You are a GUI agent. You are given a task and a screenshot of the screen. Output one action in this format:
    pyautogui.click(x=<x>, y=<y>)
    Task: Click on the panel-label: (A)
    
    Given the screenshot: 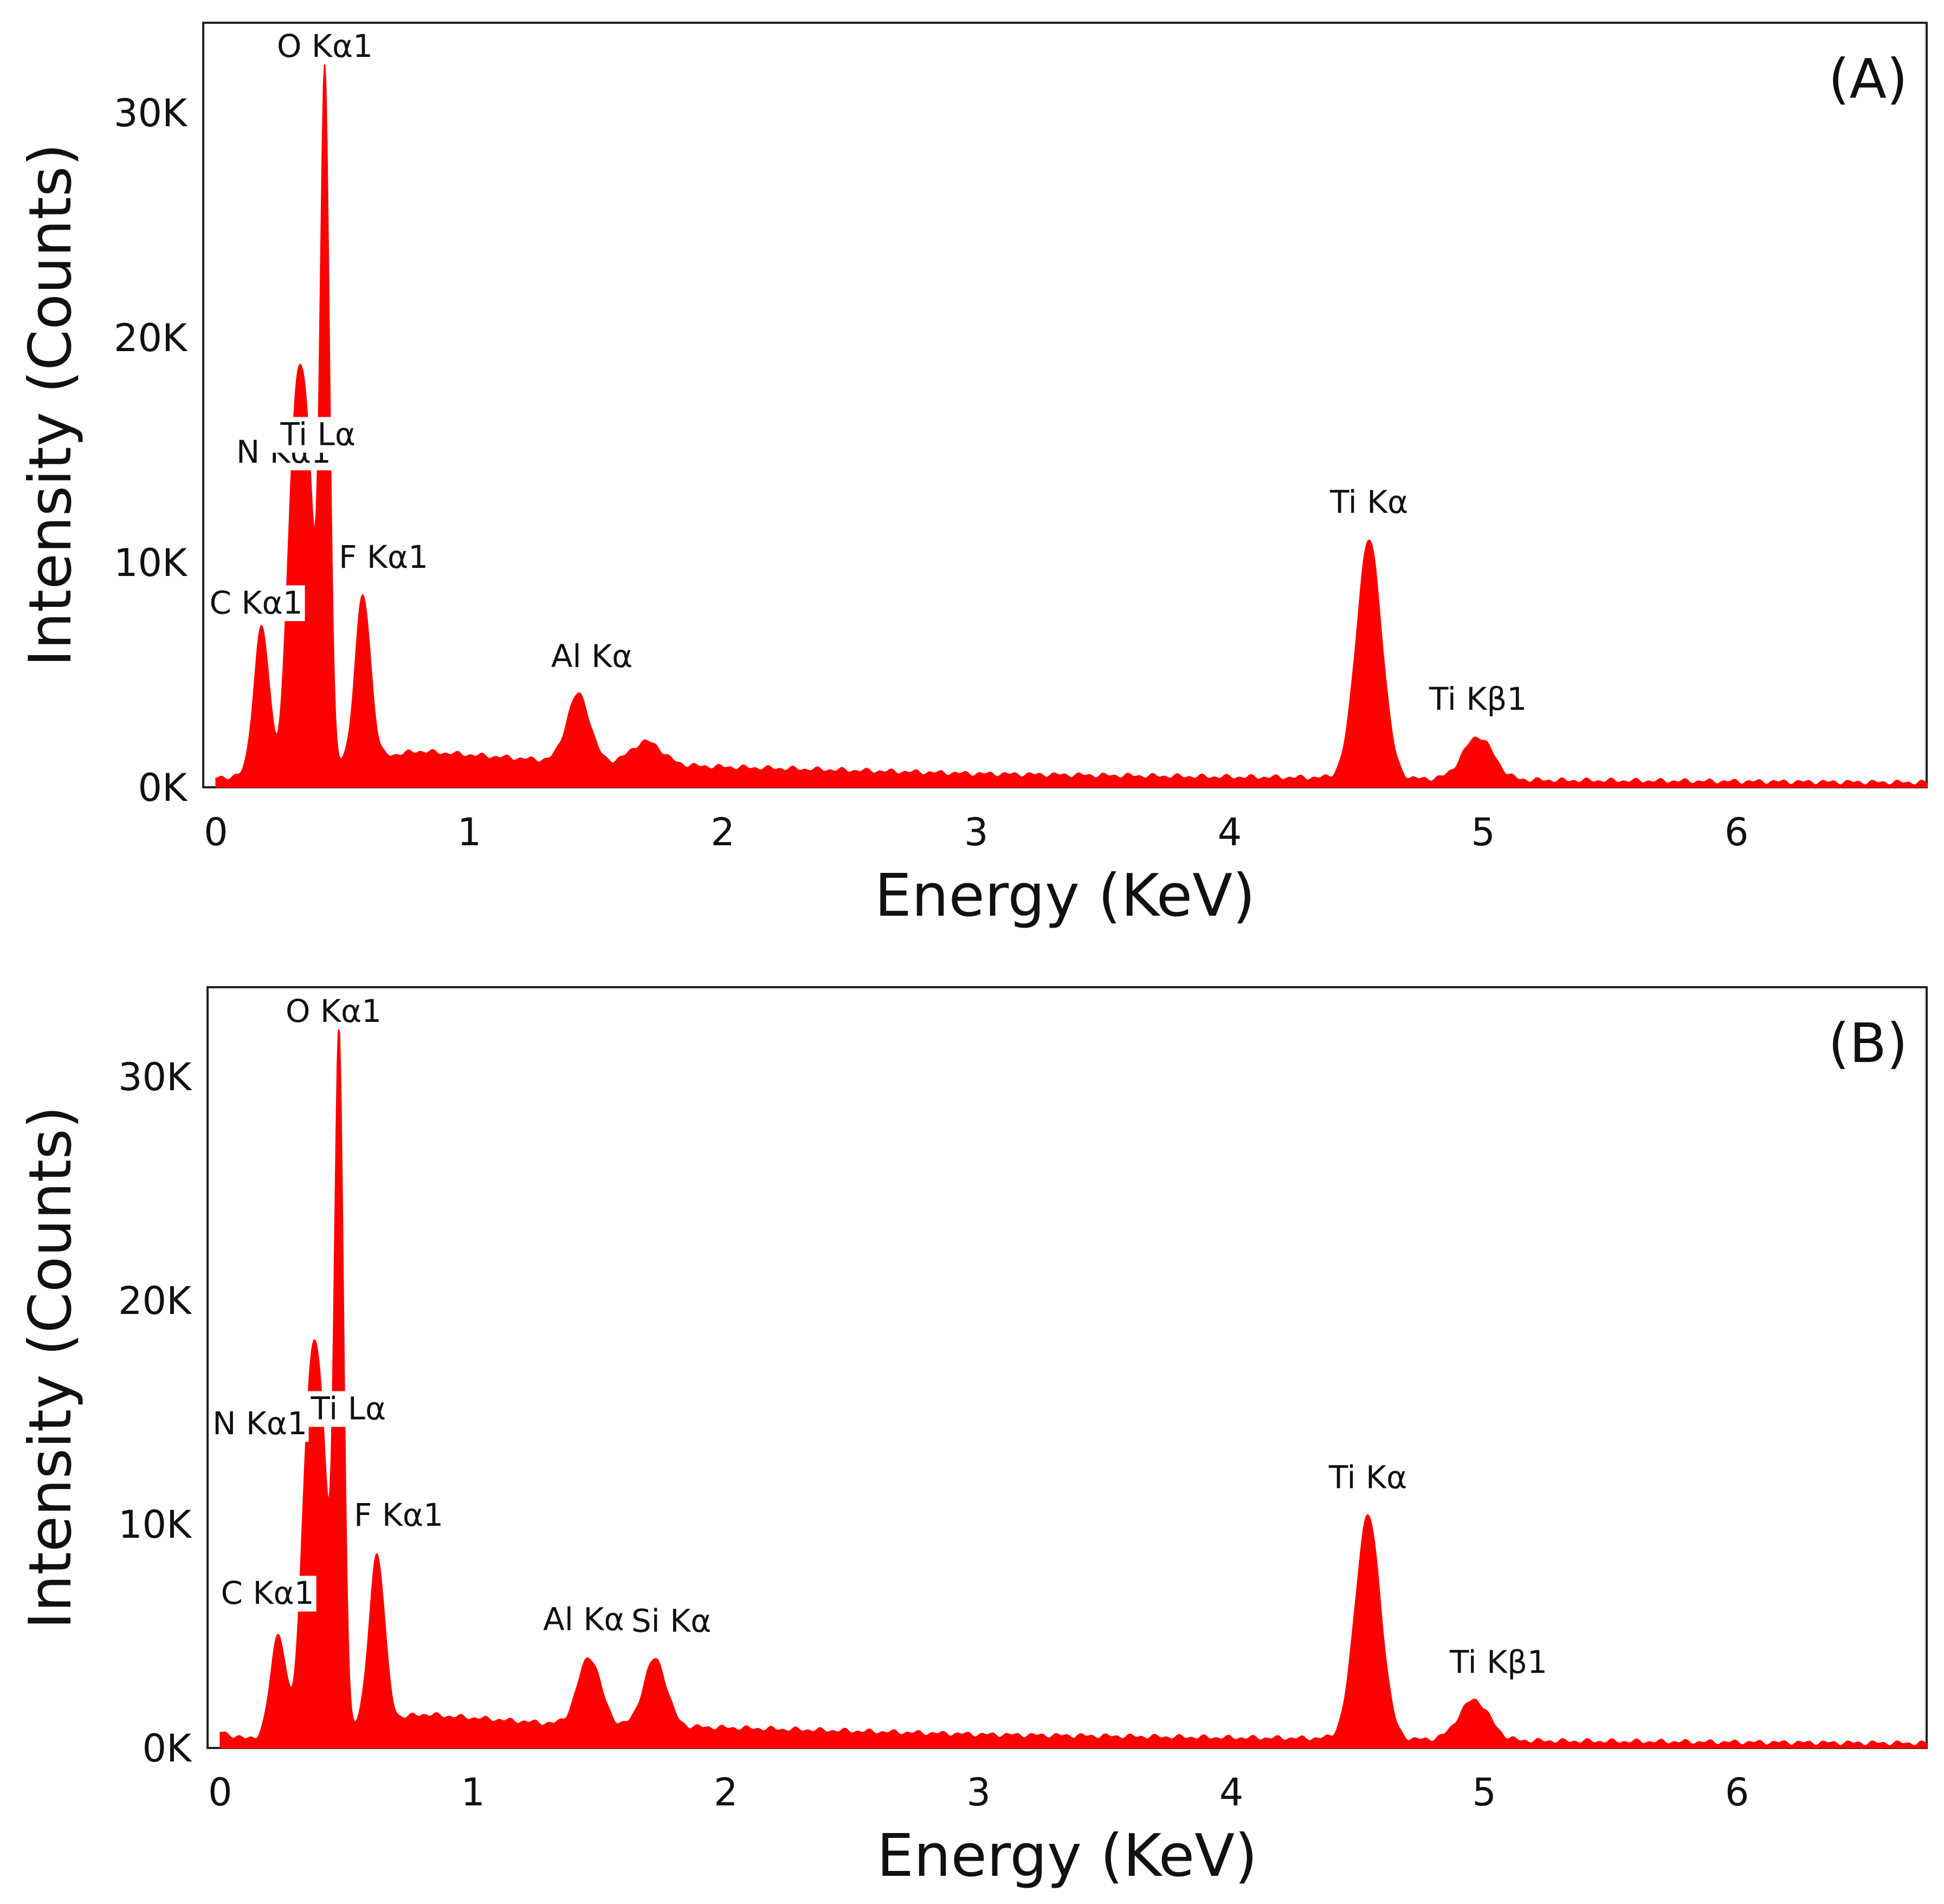 What is the action you would take?
    pyautogui.click(x=1868, y=79)
    